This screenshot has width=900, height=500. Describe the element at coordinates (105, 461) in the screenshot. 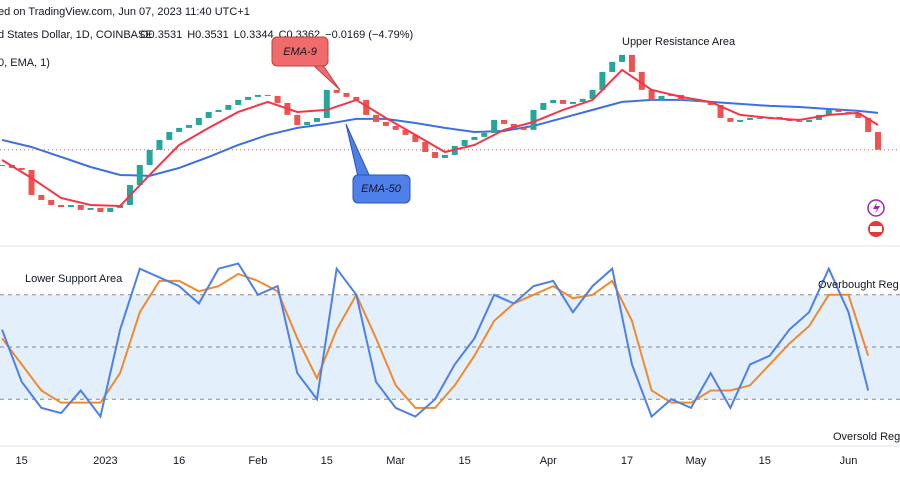

I see `x-tick-label: 2023` at that location.